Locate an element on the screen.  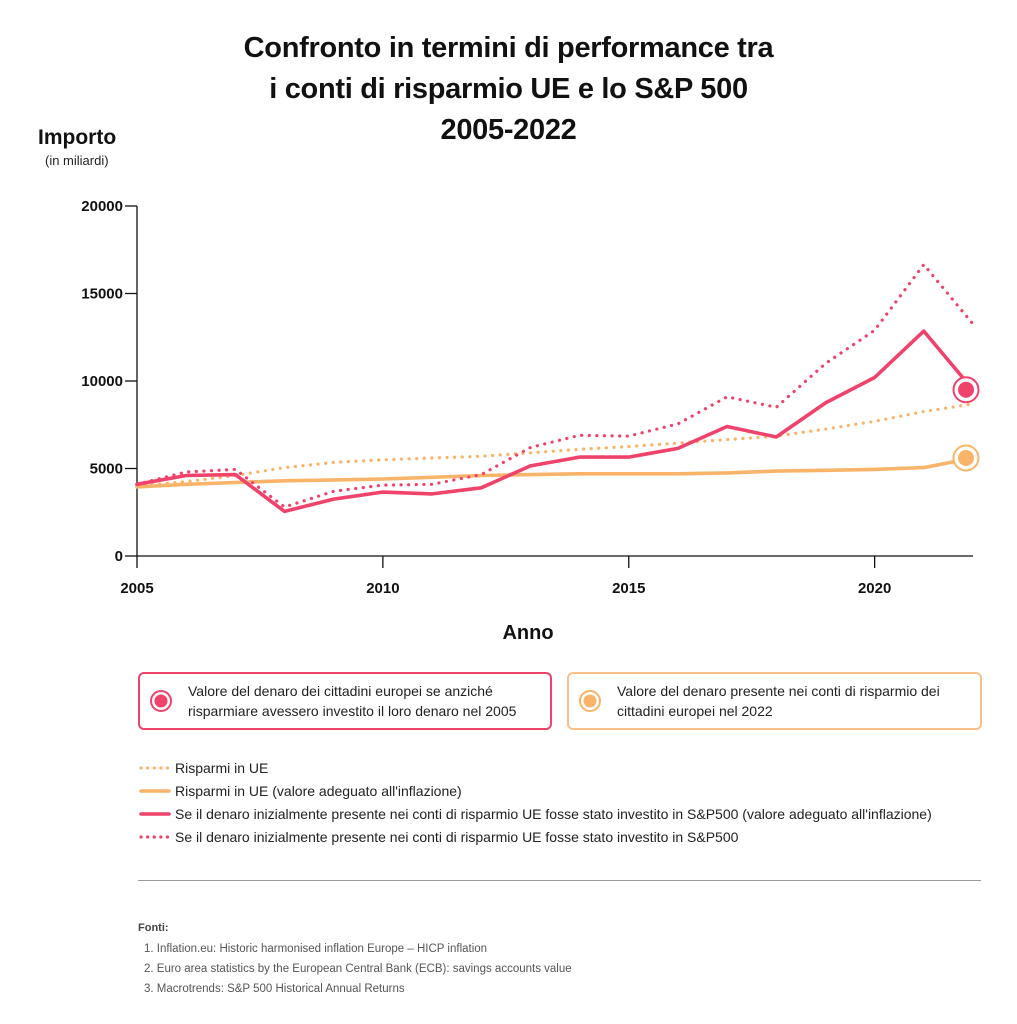
x-tick-label: 2020 is located at coordinates (874, 588).